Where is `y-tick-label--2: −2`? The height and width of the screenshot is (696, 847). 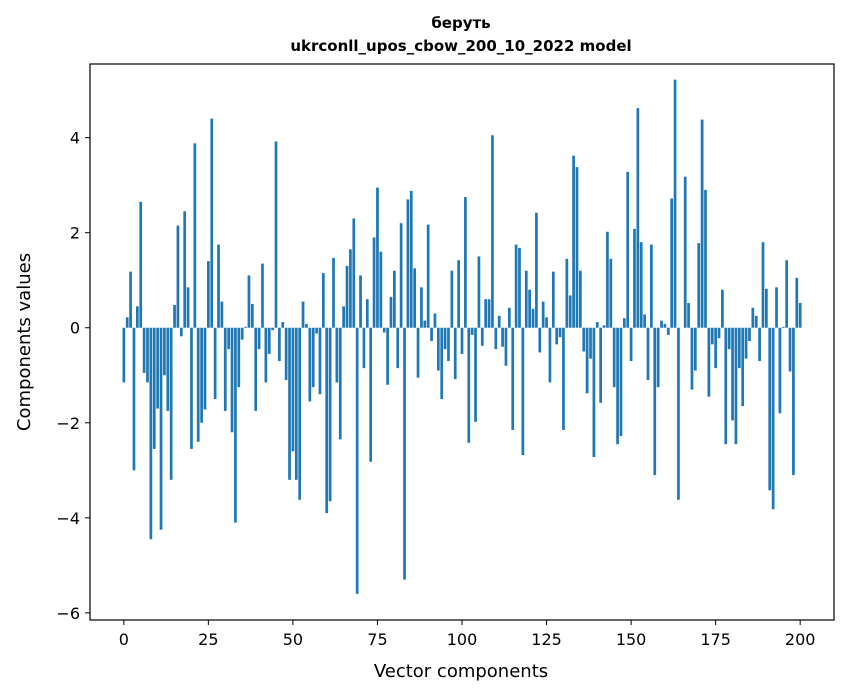
y-tick-label--2: −2 is located at coordinates (68, 423).